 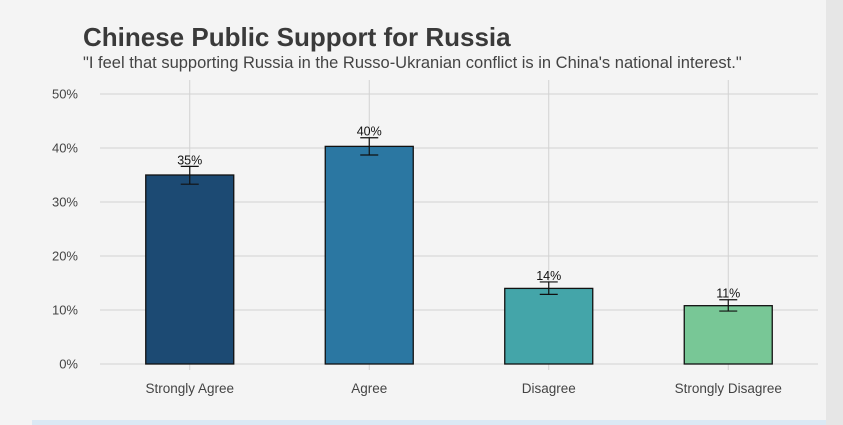 What do you see at coordinates (65, 256) in the screenshot?
I see `y-tick-label: 20%` at bounding box center [65, 256].